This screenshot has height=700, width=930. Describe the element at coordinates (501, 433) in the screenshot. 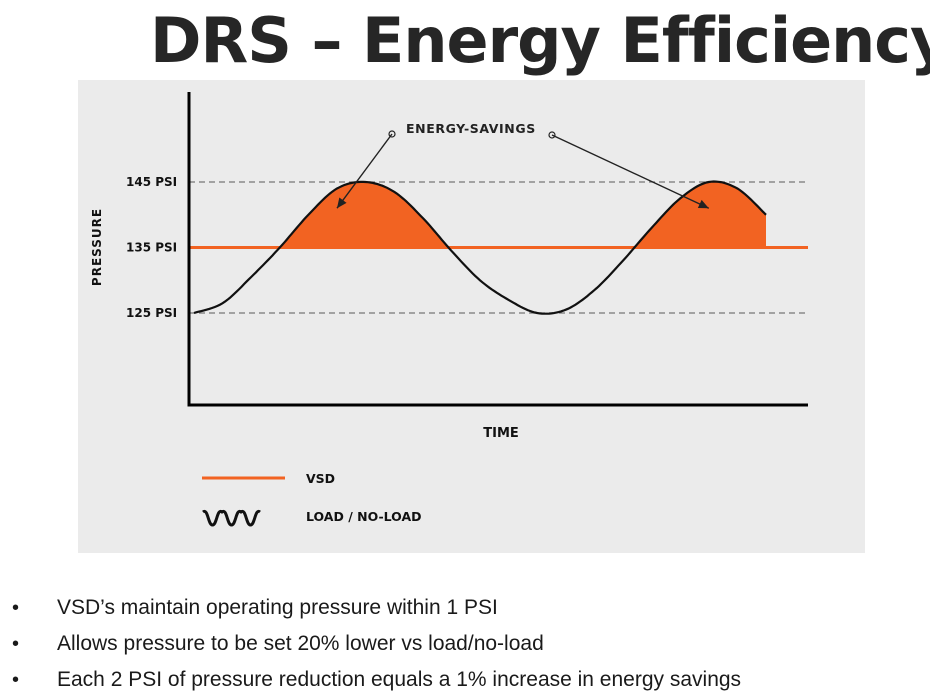

I see `x-axis-label: TIME` at that location.